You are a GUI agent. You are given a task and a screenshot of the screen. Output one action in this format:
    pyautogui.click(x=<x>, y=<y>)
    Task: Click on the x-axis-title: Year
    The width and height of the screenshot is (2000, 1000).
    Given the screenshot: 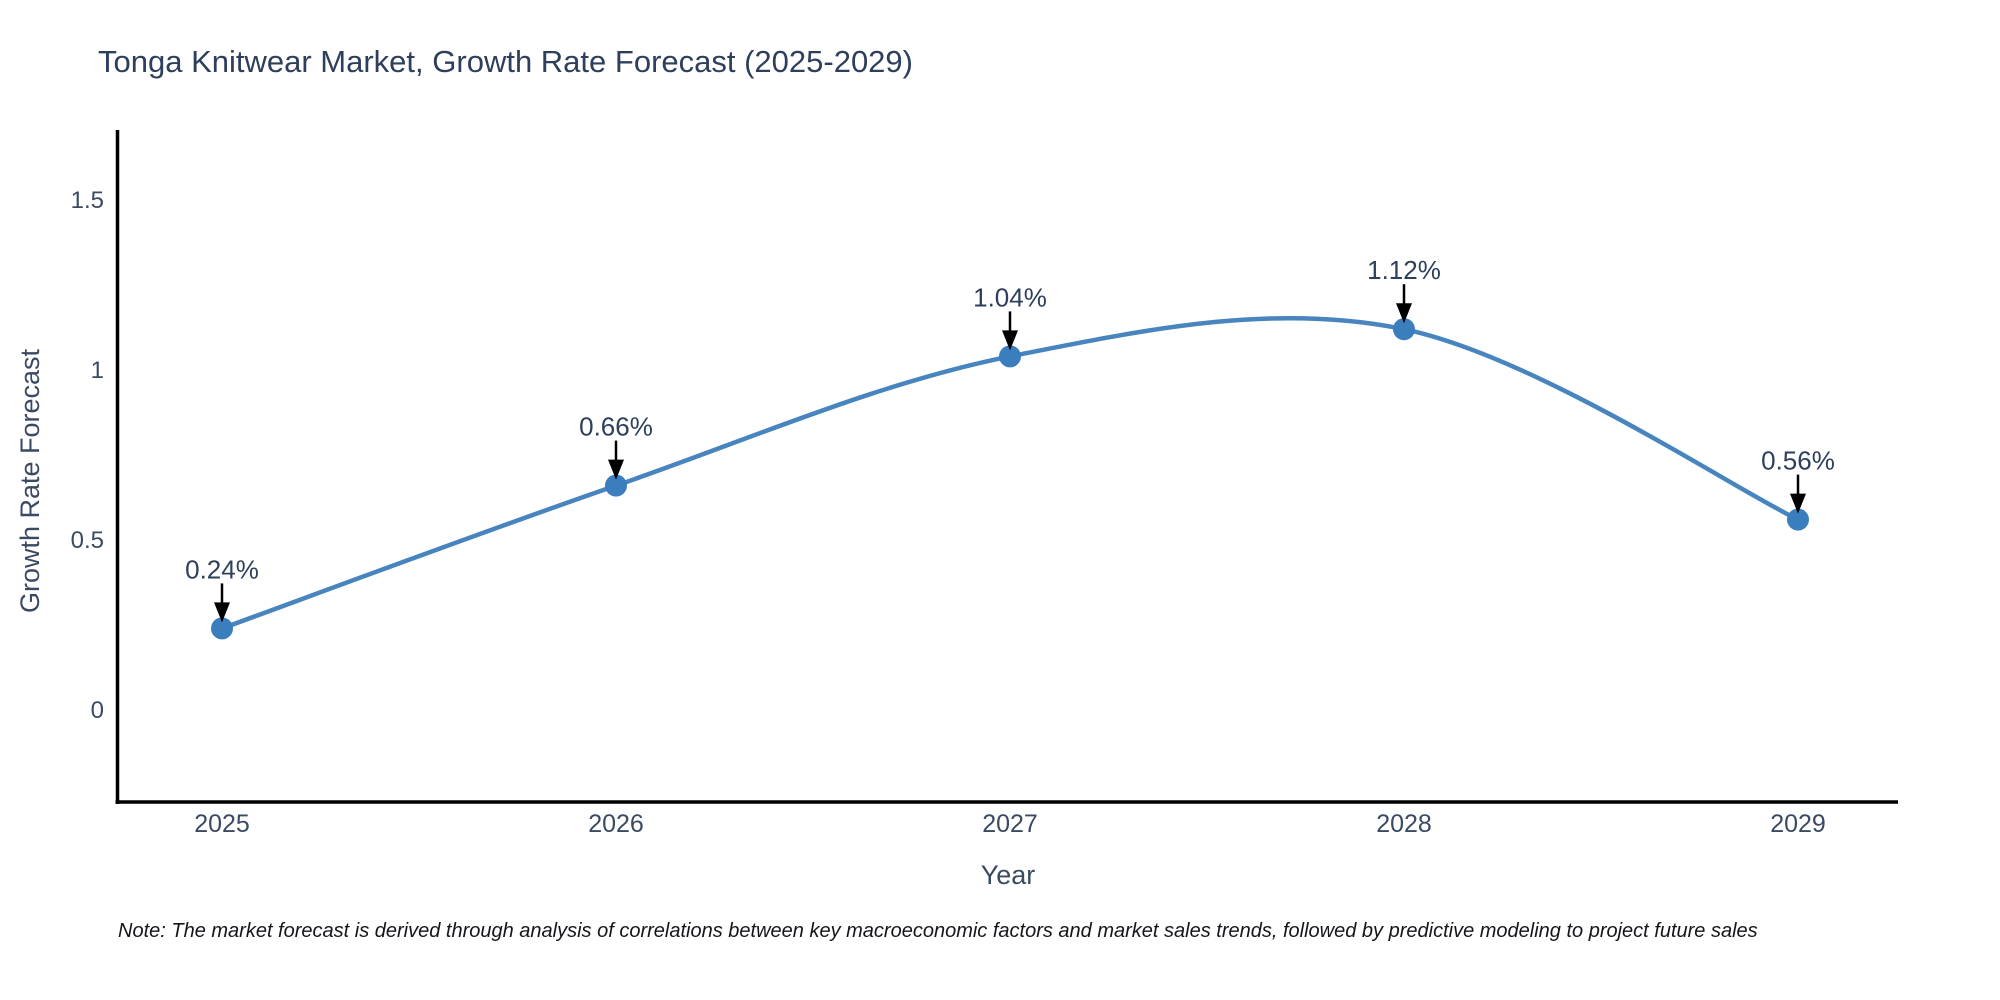 What is the action you would take?
    pyautogui.click(x=1008, y=875)
    